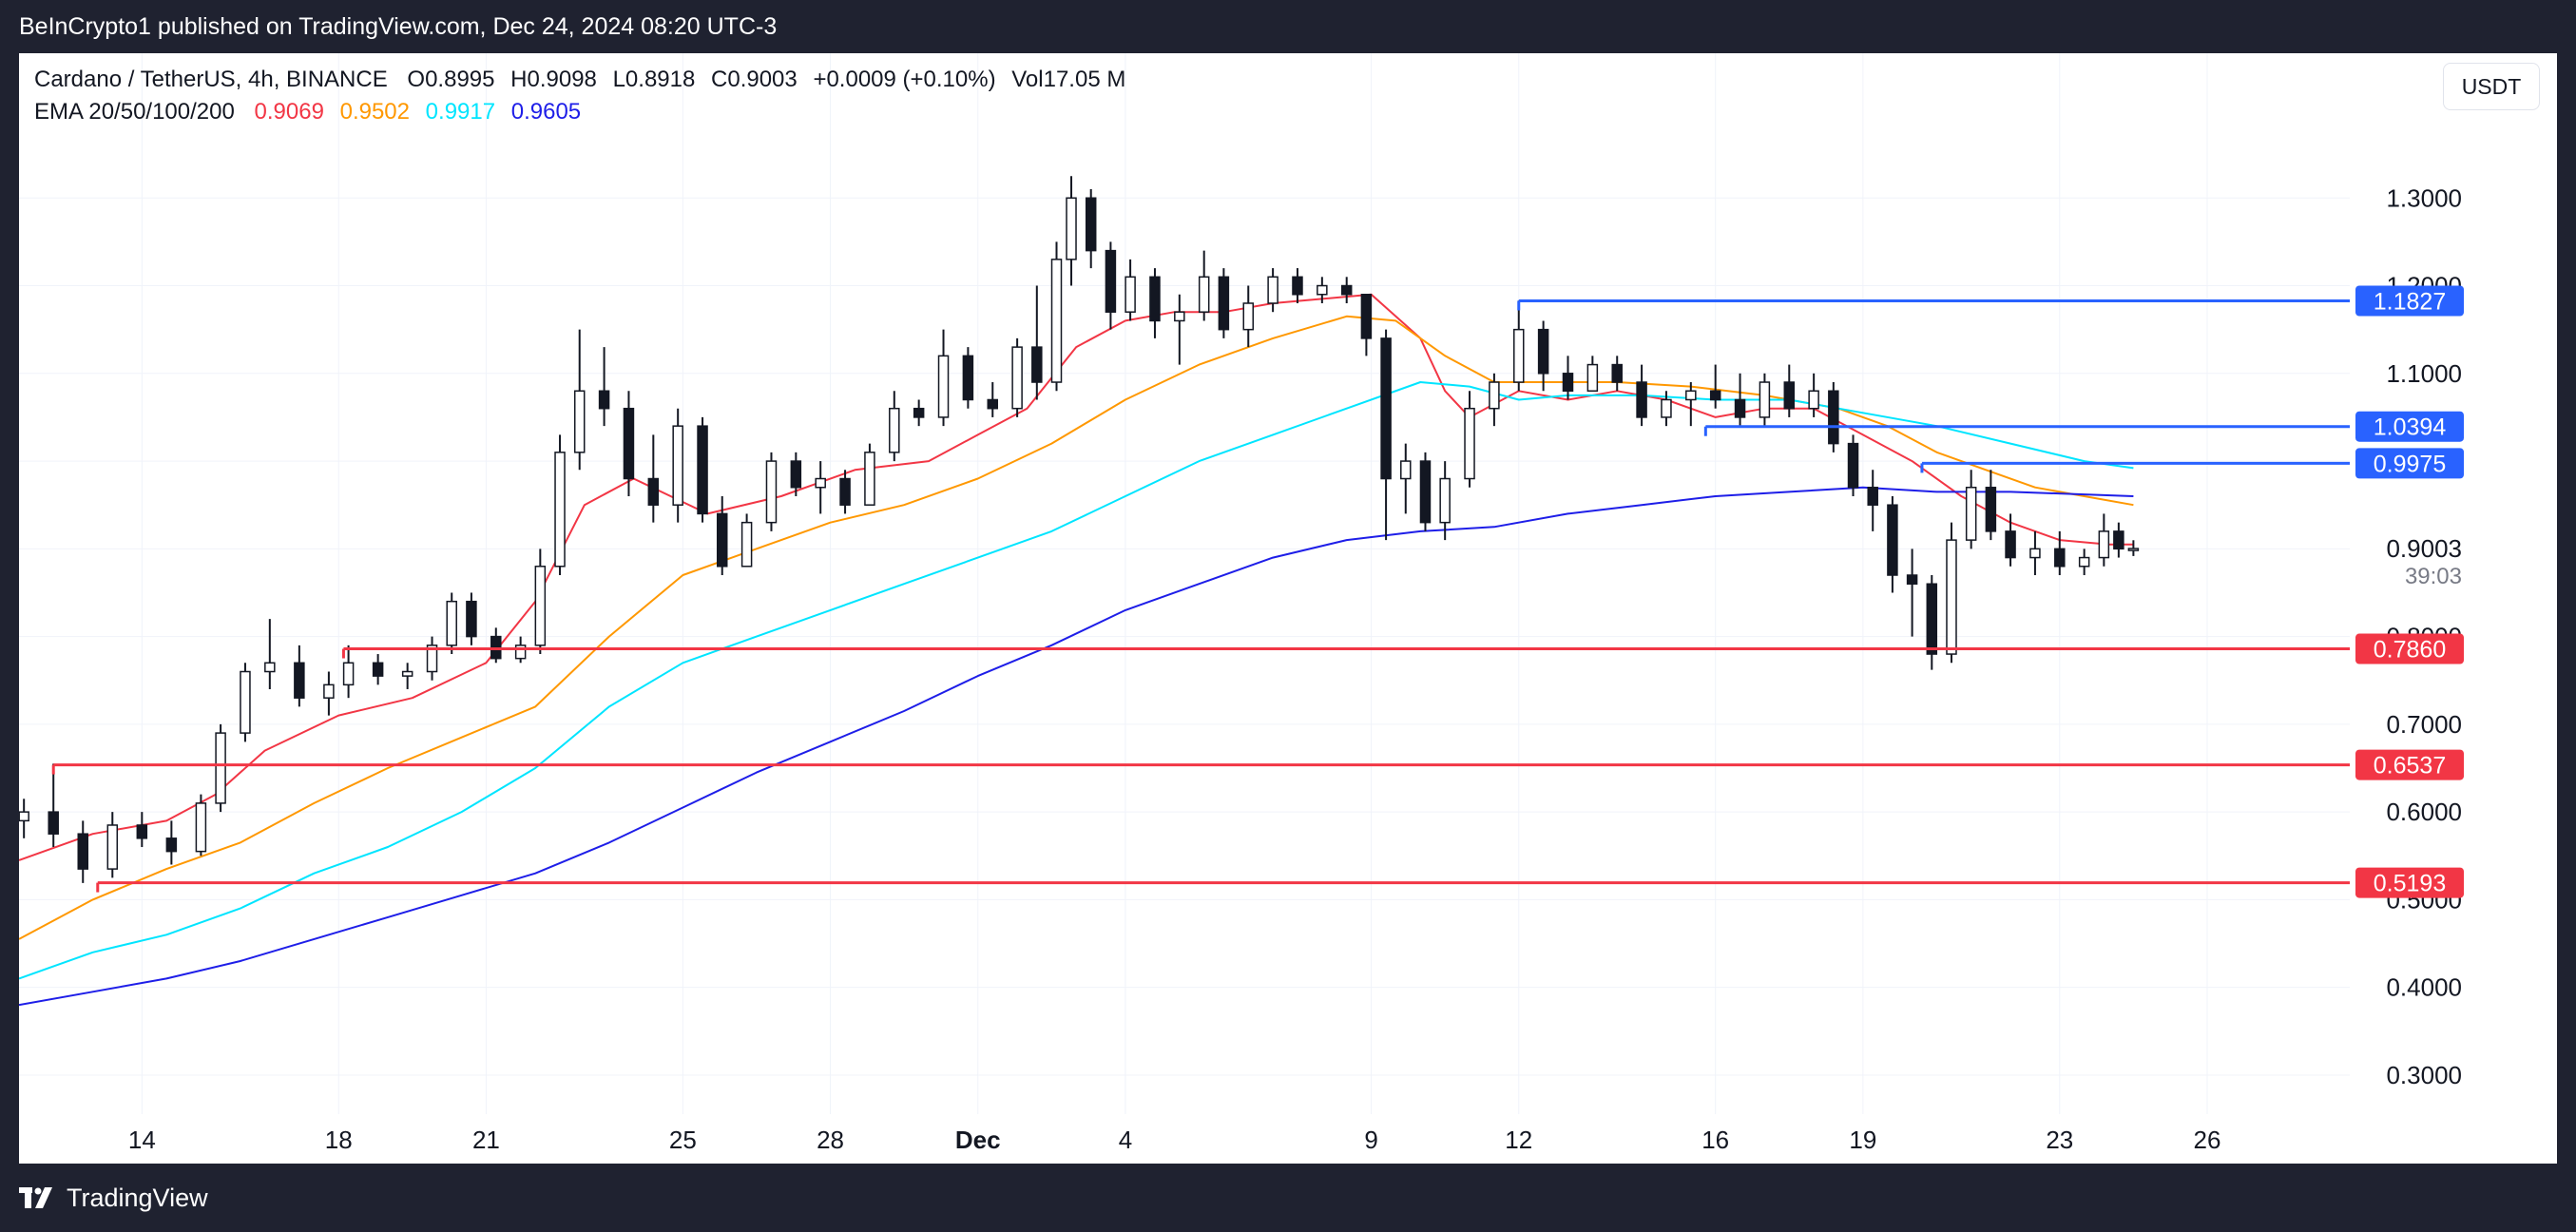  I want to click on tradingview-brand: TradingView, so click(137, 1197).